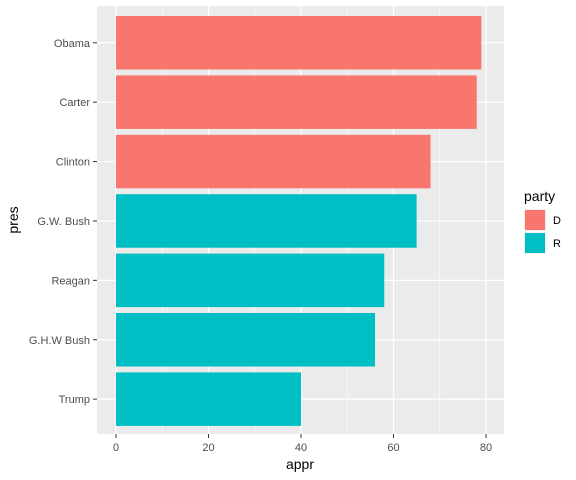 Image resolution: width=576 pixels, height=480 pixels. Describe the element at coordinates (299, 43) in the screenshot. I see `bar-obama` at that location.